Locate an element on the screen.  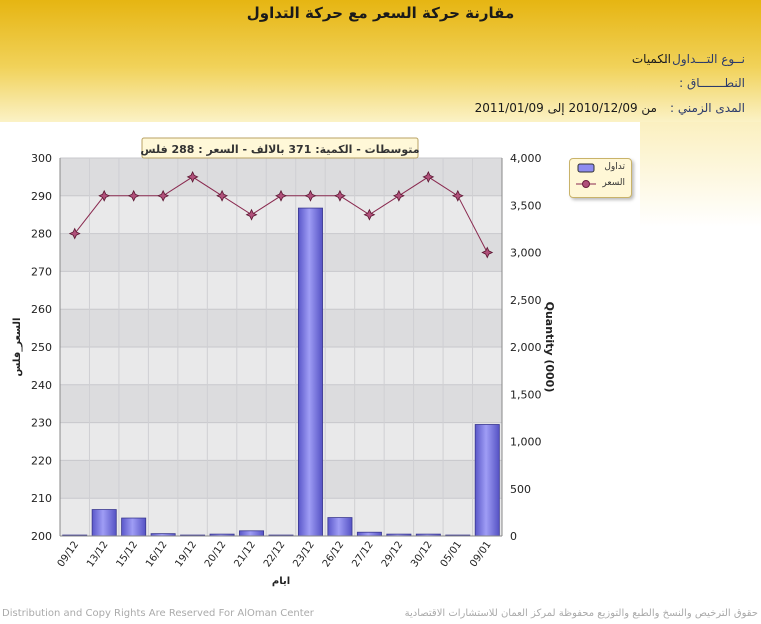
price-point-22/12 is located at coordinates (281, 195).